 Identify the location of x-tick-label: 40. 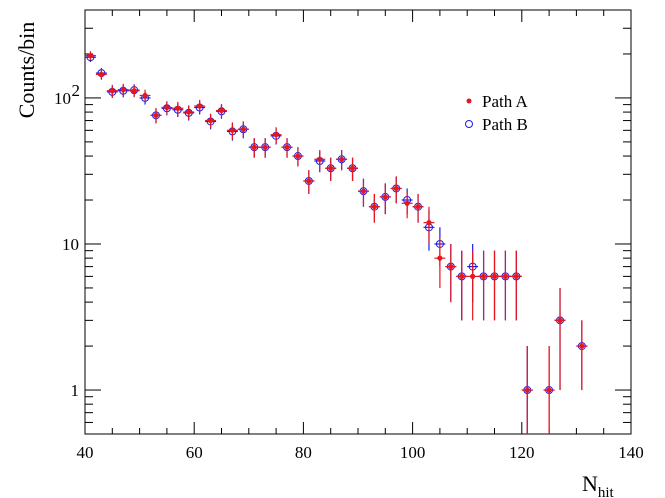
(85, 452).